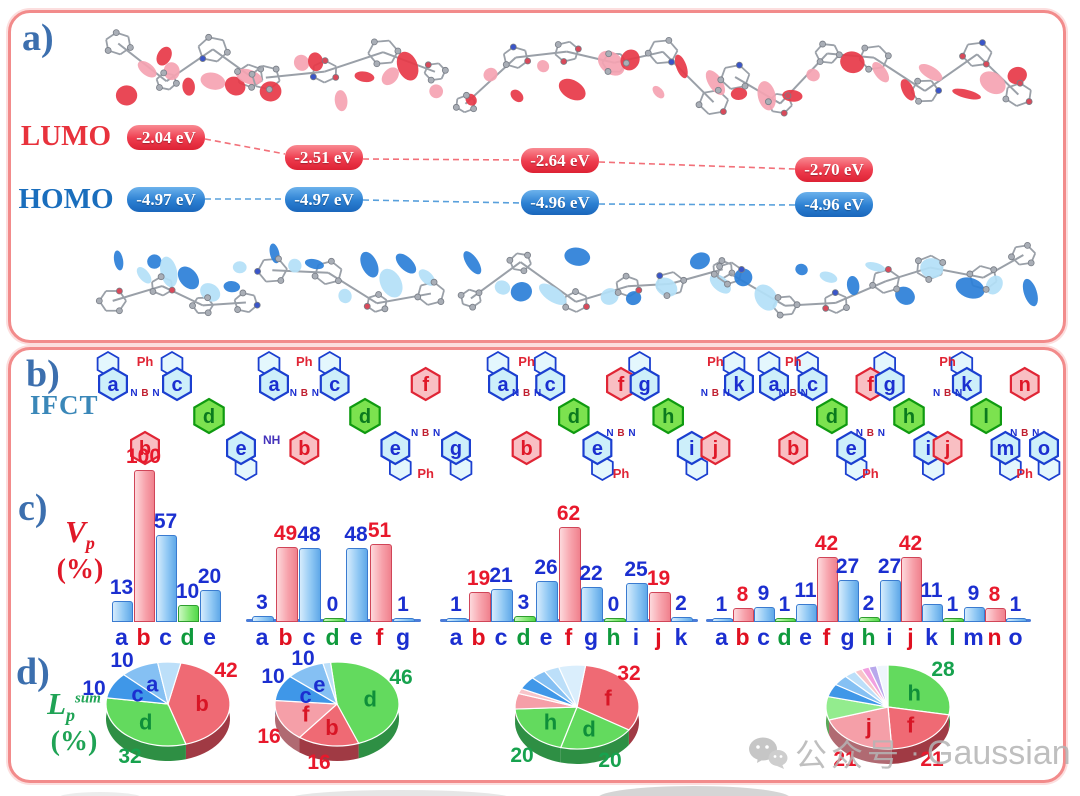 The height and width of the screenshot is (796, 1080). Describe the element at coordinates (501, 637) in the screenshot. I see `bar-category-3-c: c` at that location.